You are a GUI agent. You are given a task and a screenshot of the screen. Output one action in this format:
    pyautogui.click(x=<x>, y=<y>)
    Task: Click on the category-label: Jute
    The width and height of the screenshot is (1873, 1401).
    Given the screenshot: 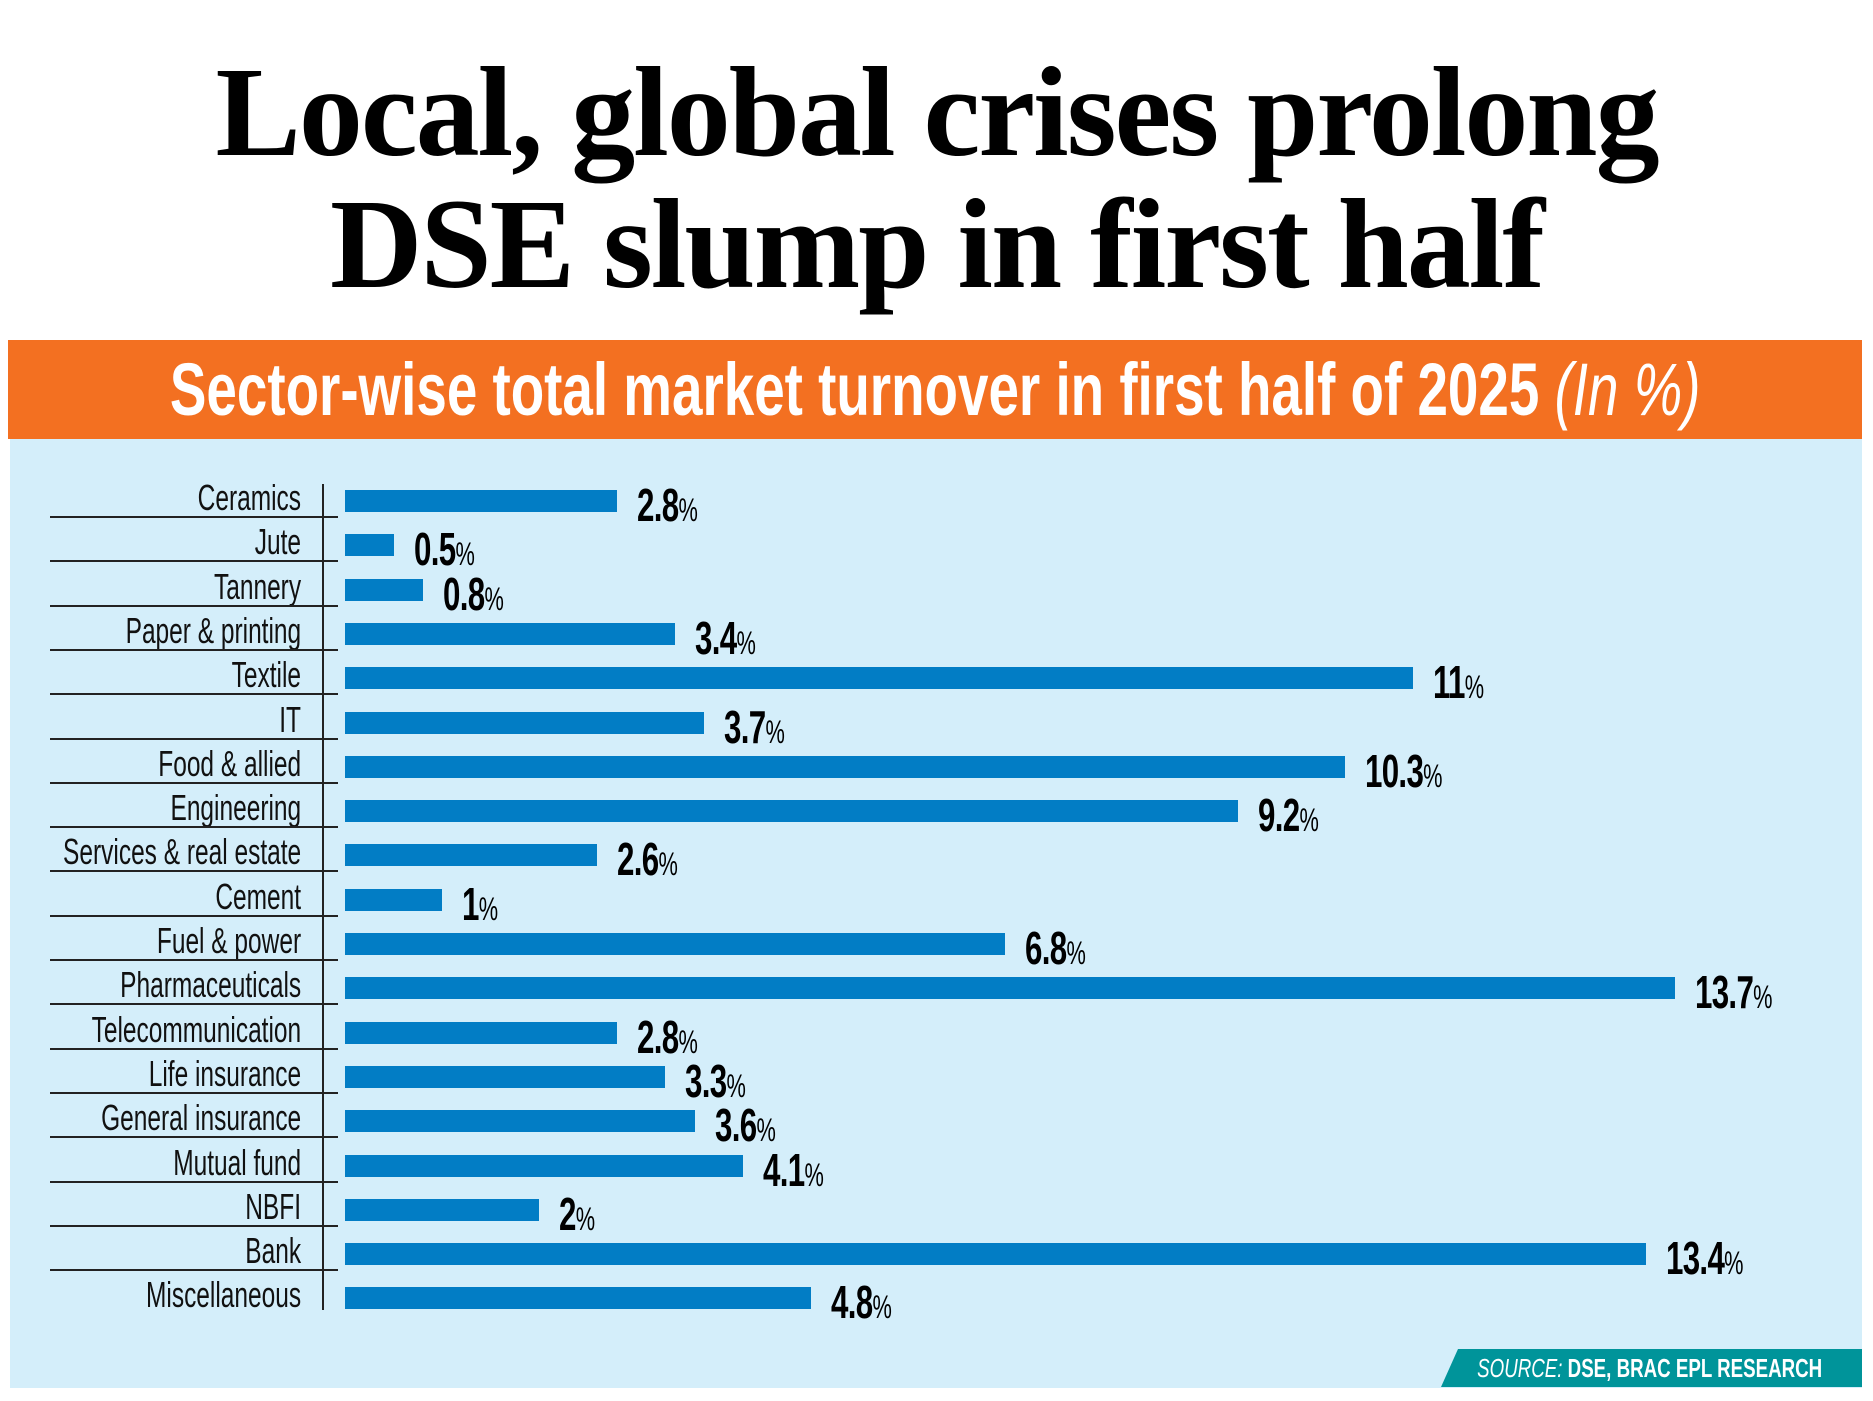 What is the action you would take?
    pyautogui.click(x=277, y=542)
    